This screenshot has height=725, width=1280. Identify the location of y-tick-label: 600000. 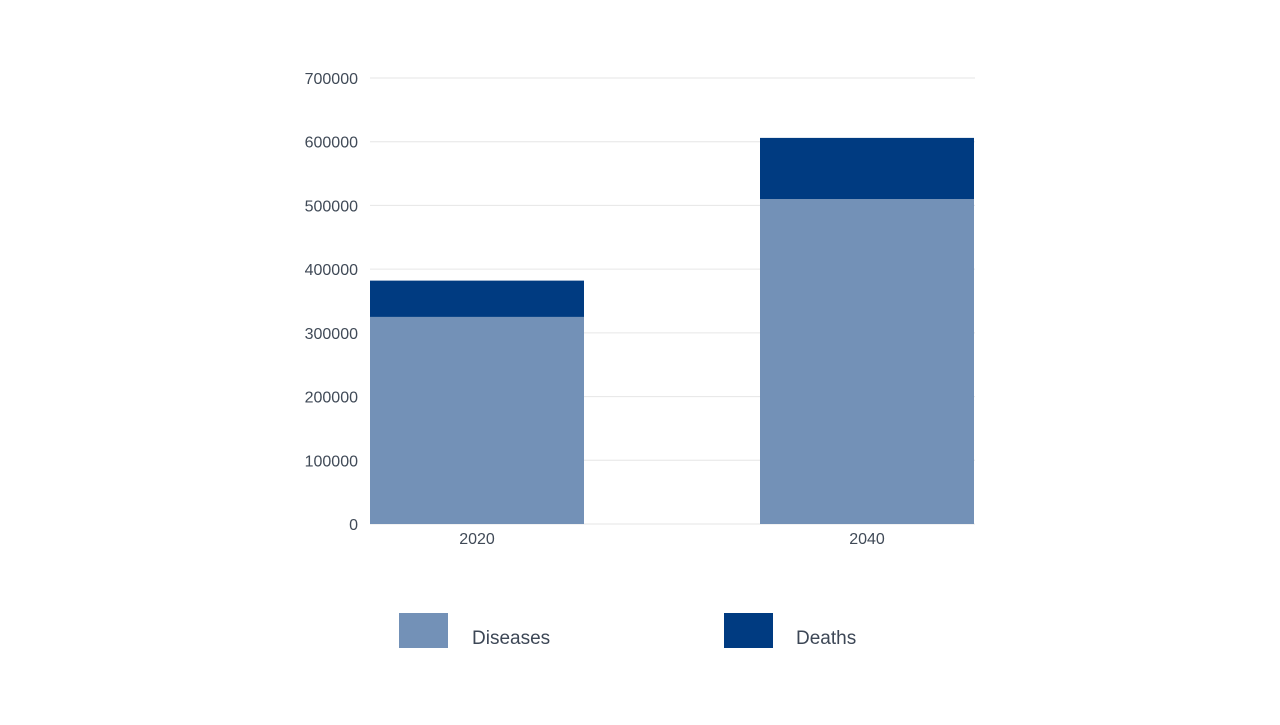
(331, 143).